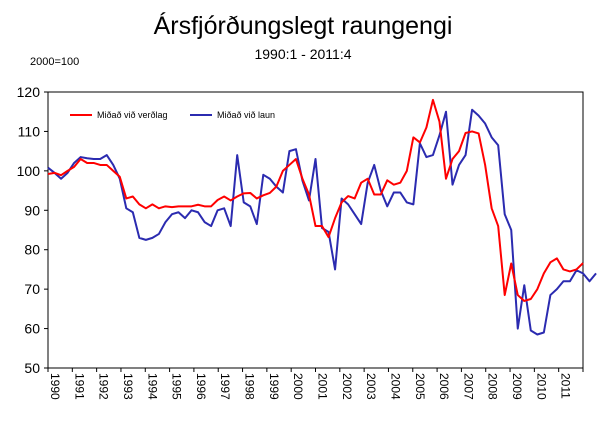 Image resolution: width=606 pixels, height=435 pixels. Describe the element at coordinates (132, 115) in the screenshot. I see `legend-label: Miðað við verðlag` at that location.